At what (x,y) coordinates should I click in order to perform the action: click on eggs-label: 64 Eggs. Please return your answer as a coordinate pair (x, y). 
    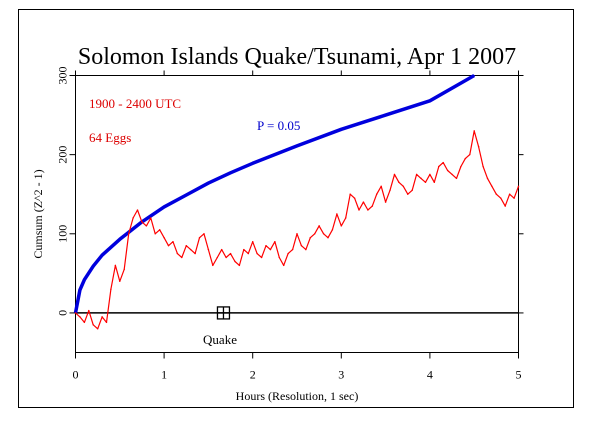
    Looking at the image, I should click on (110, 137).